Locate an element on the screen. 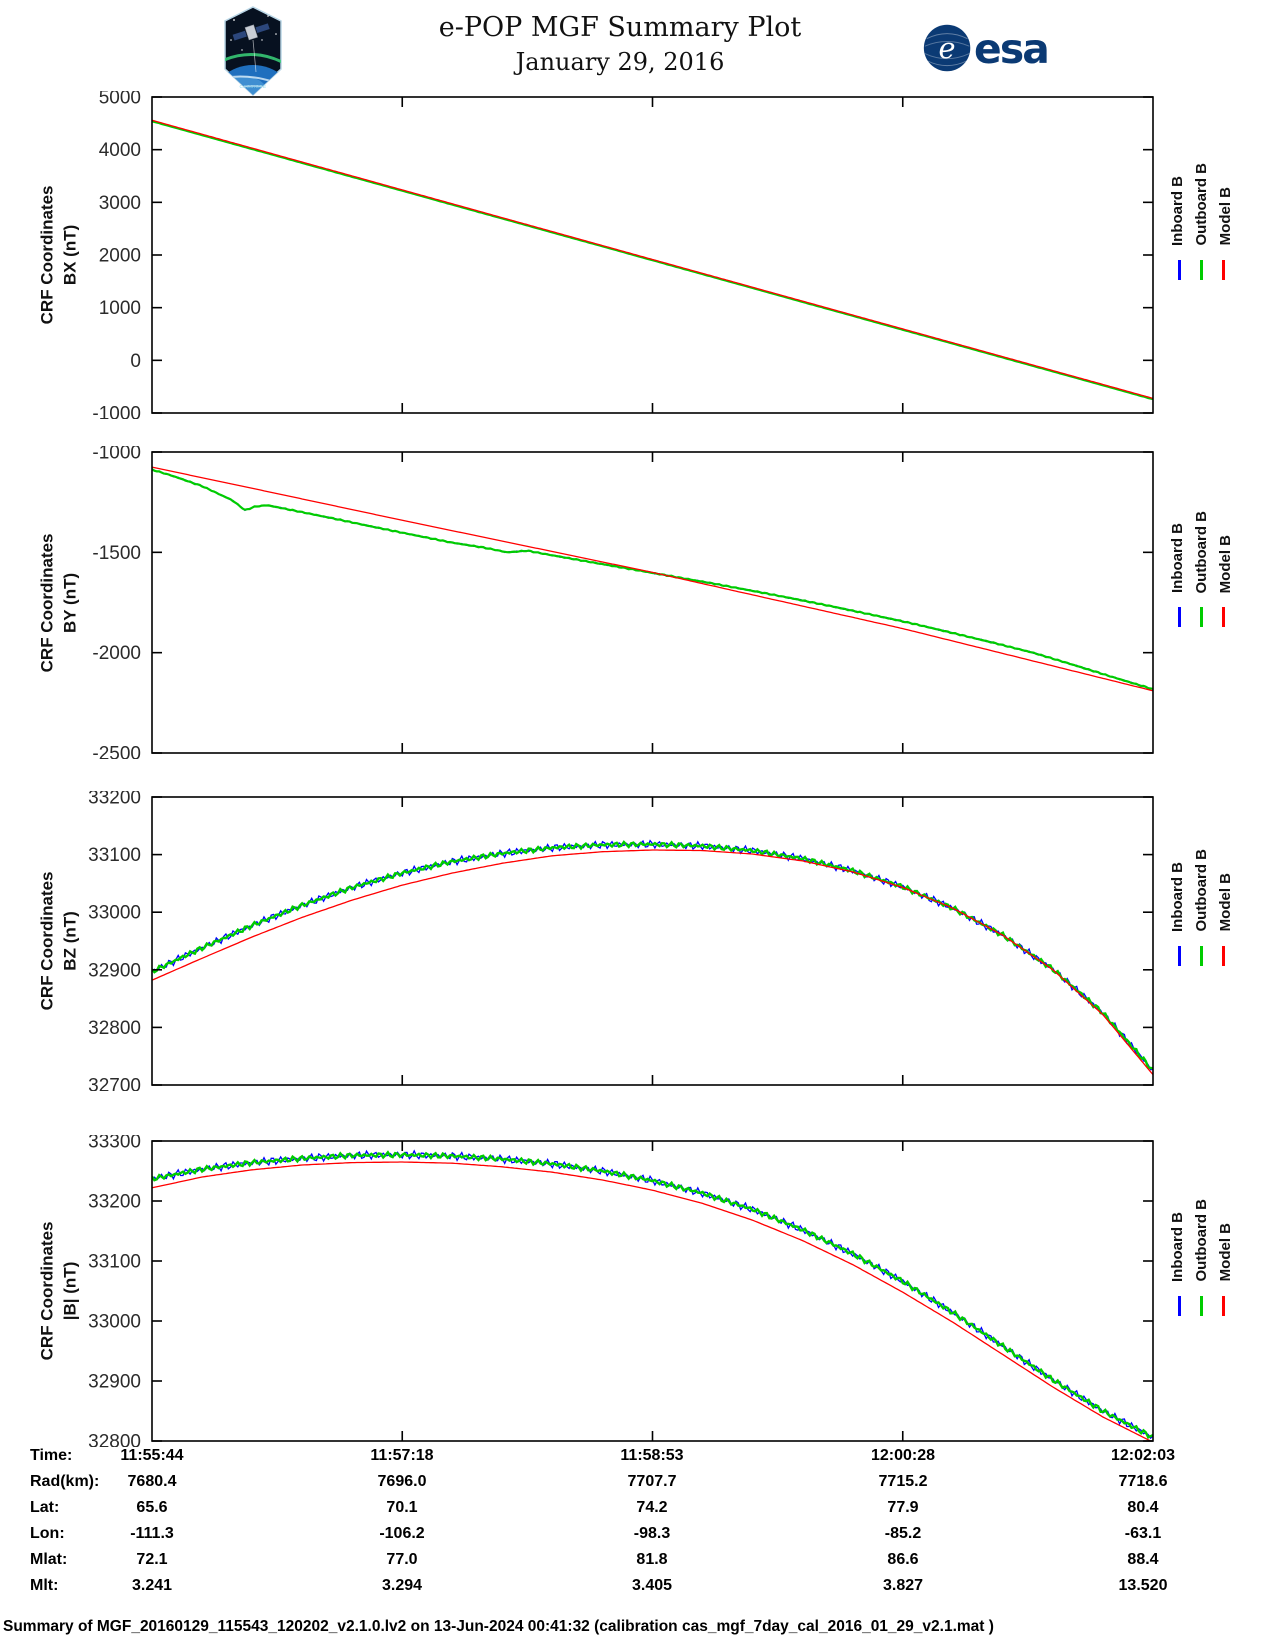  y-tick-label-bz: 32700 is located at coordinates (114, 1084).